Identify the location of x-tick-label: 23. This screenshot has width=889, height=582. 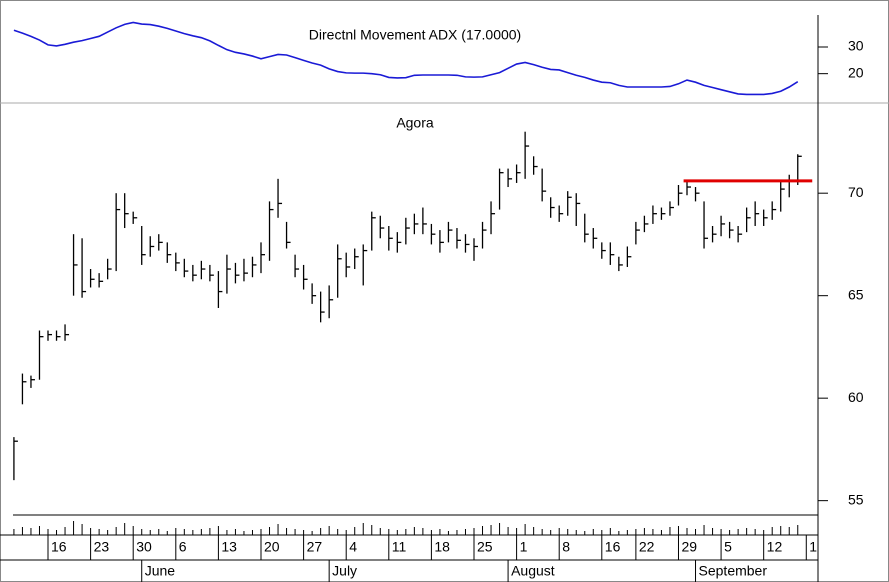
(102, 547).